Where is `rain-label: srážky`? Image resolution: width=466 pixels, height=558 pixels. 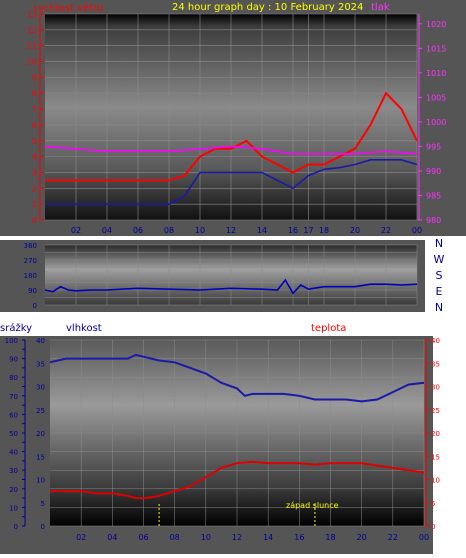 rain-label: srážky is located at coordinates (16, 328).